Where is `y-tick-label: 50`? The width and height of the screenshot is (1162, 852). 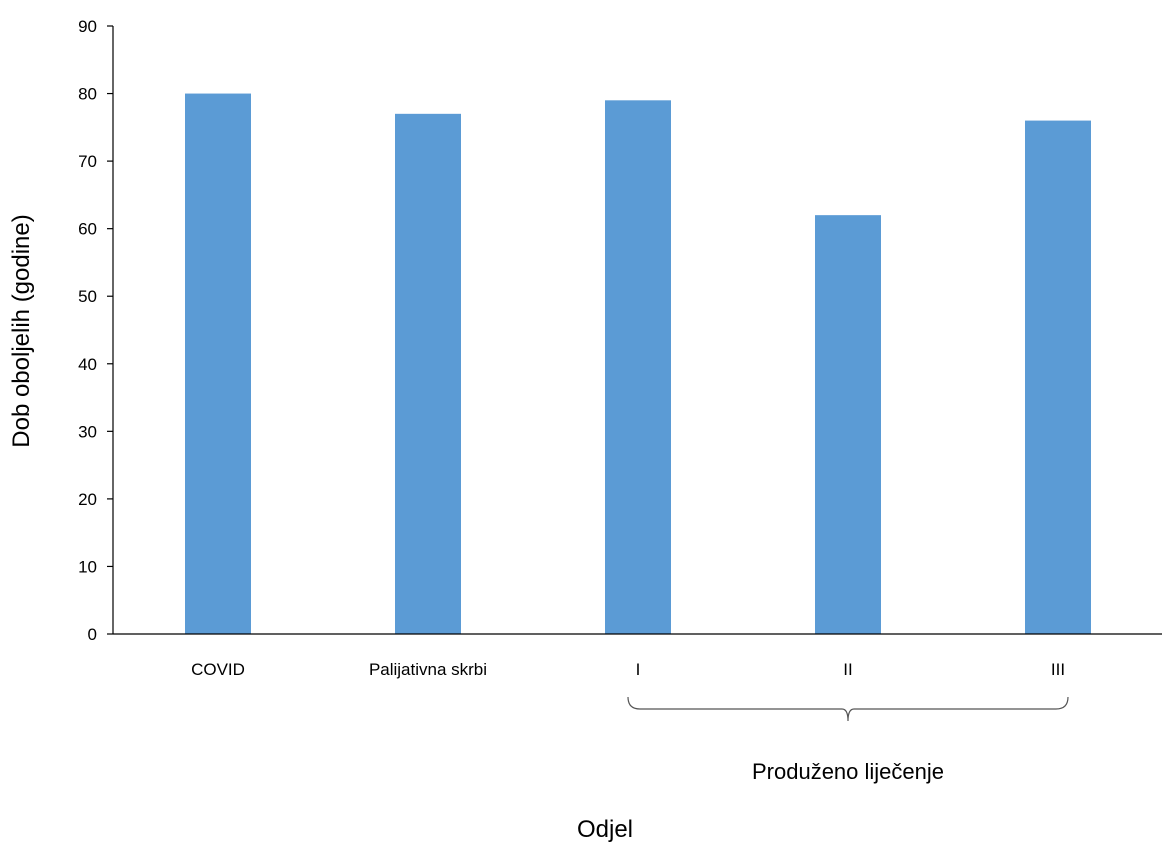 y-tick-label: 50 is located at coordinates (87, 296).